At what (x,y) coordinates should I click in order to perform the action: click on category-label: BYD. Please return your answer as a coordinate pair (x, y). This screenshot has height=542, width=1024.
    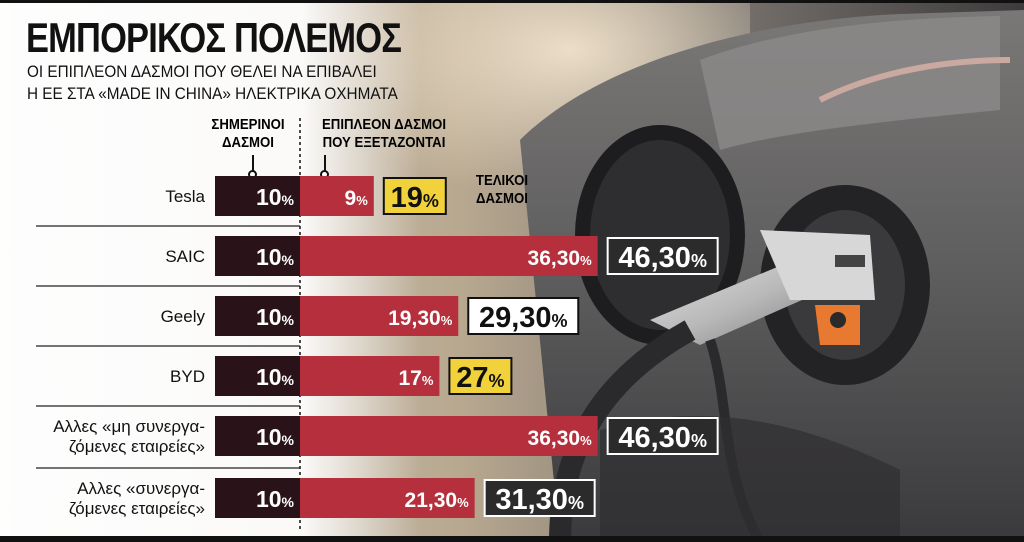
    Looking at the image, I should click on (187, 376).